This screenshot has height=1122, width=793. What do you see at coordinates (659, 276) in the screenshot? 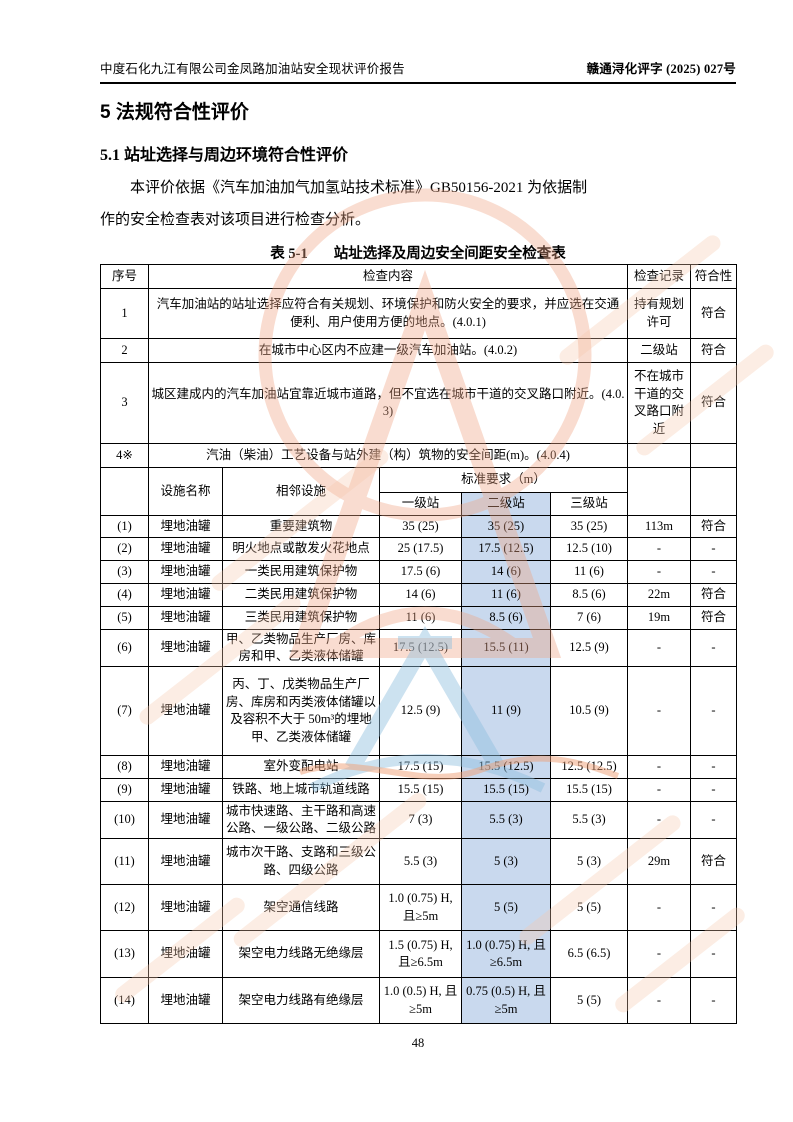
I see `header-record: 检查记录` at bounding box center [659, 276].